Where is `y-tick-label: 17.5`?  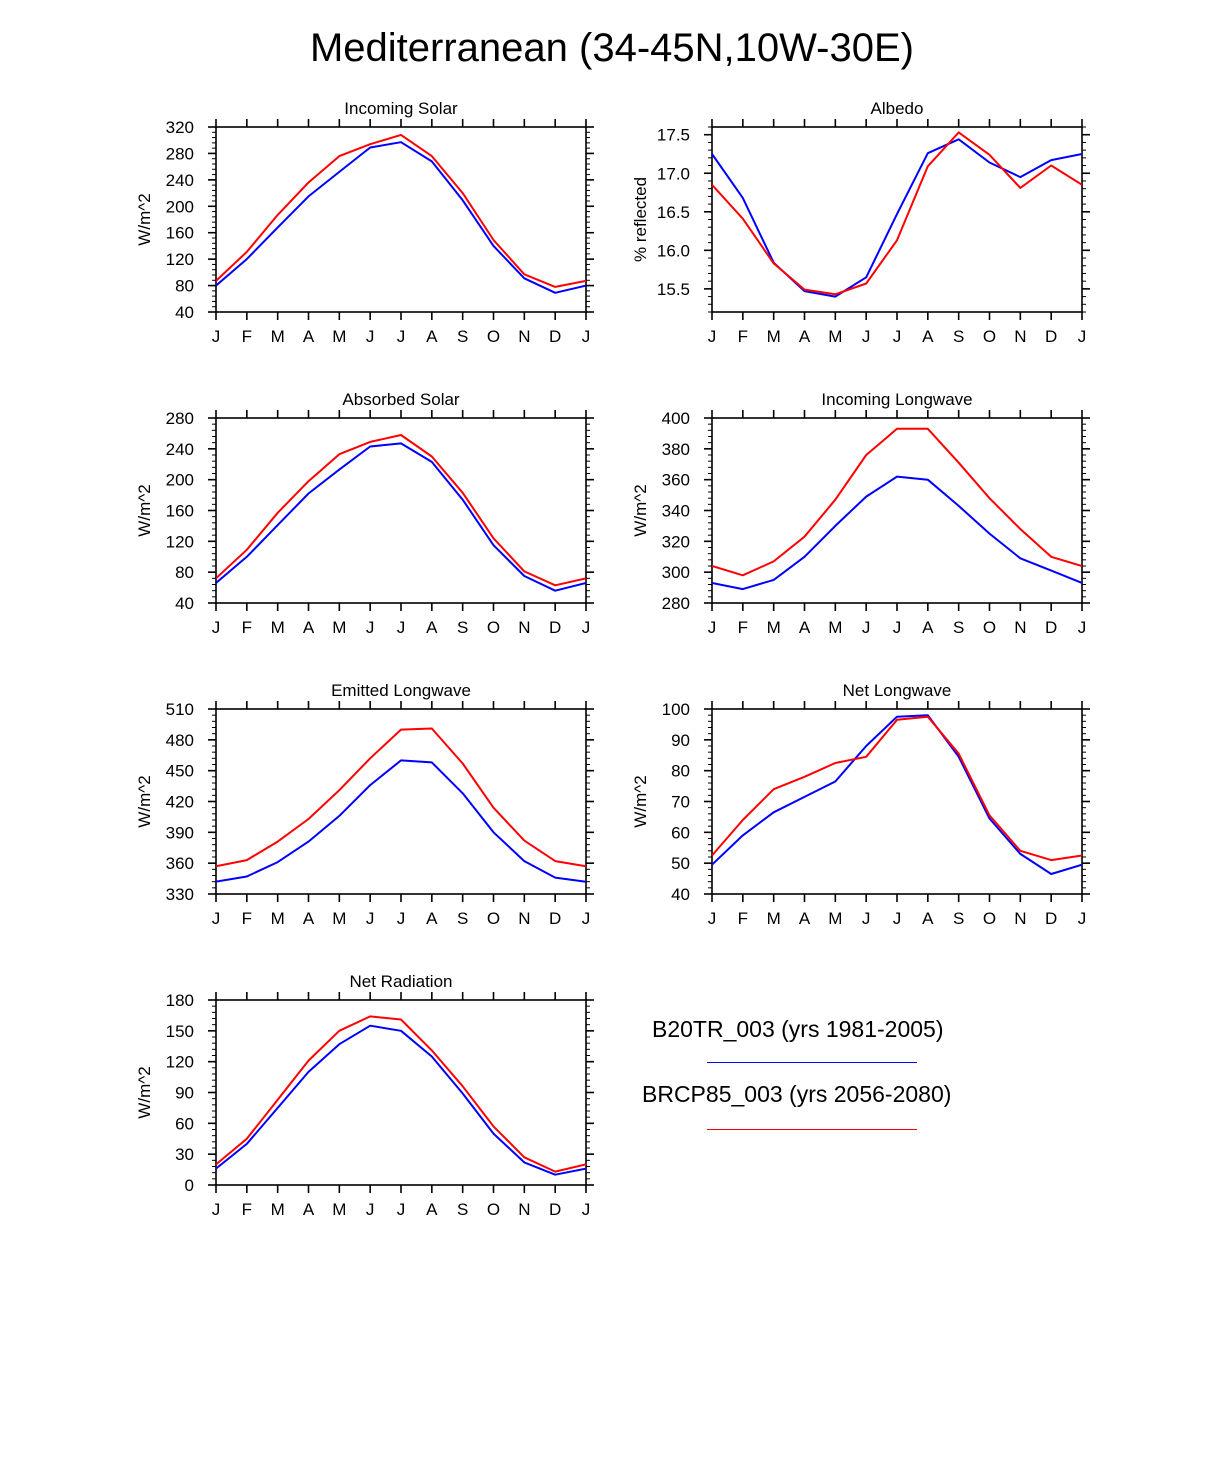
y-tick-label: 17.5 is located at coordinates (673, 135).